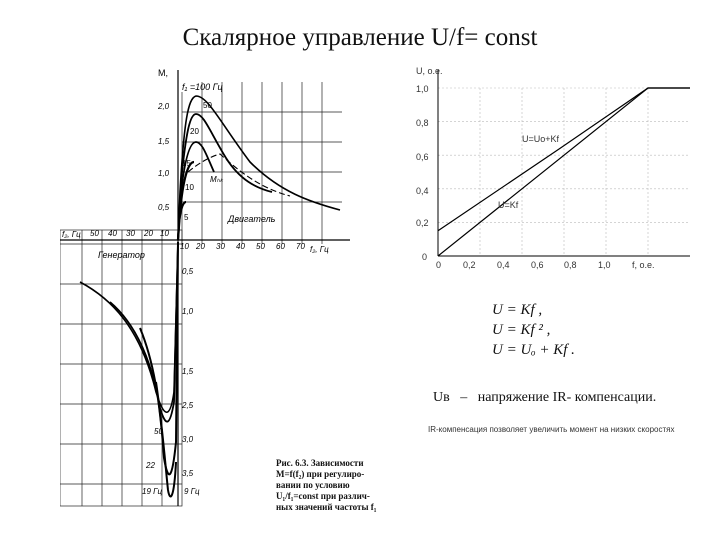 The width and height of the screenshot is (720, 540). What do you see at coordinates (320, 463) in the screenshot?
I see `caption-line: Рис. 6.3. Зависимости` at bounding box center [320, 463].